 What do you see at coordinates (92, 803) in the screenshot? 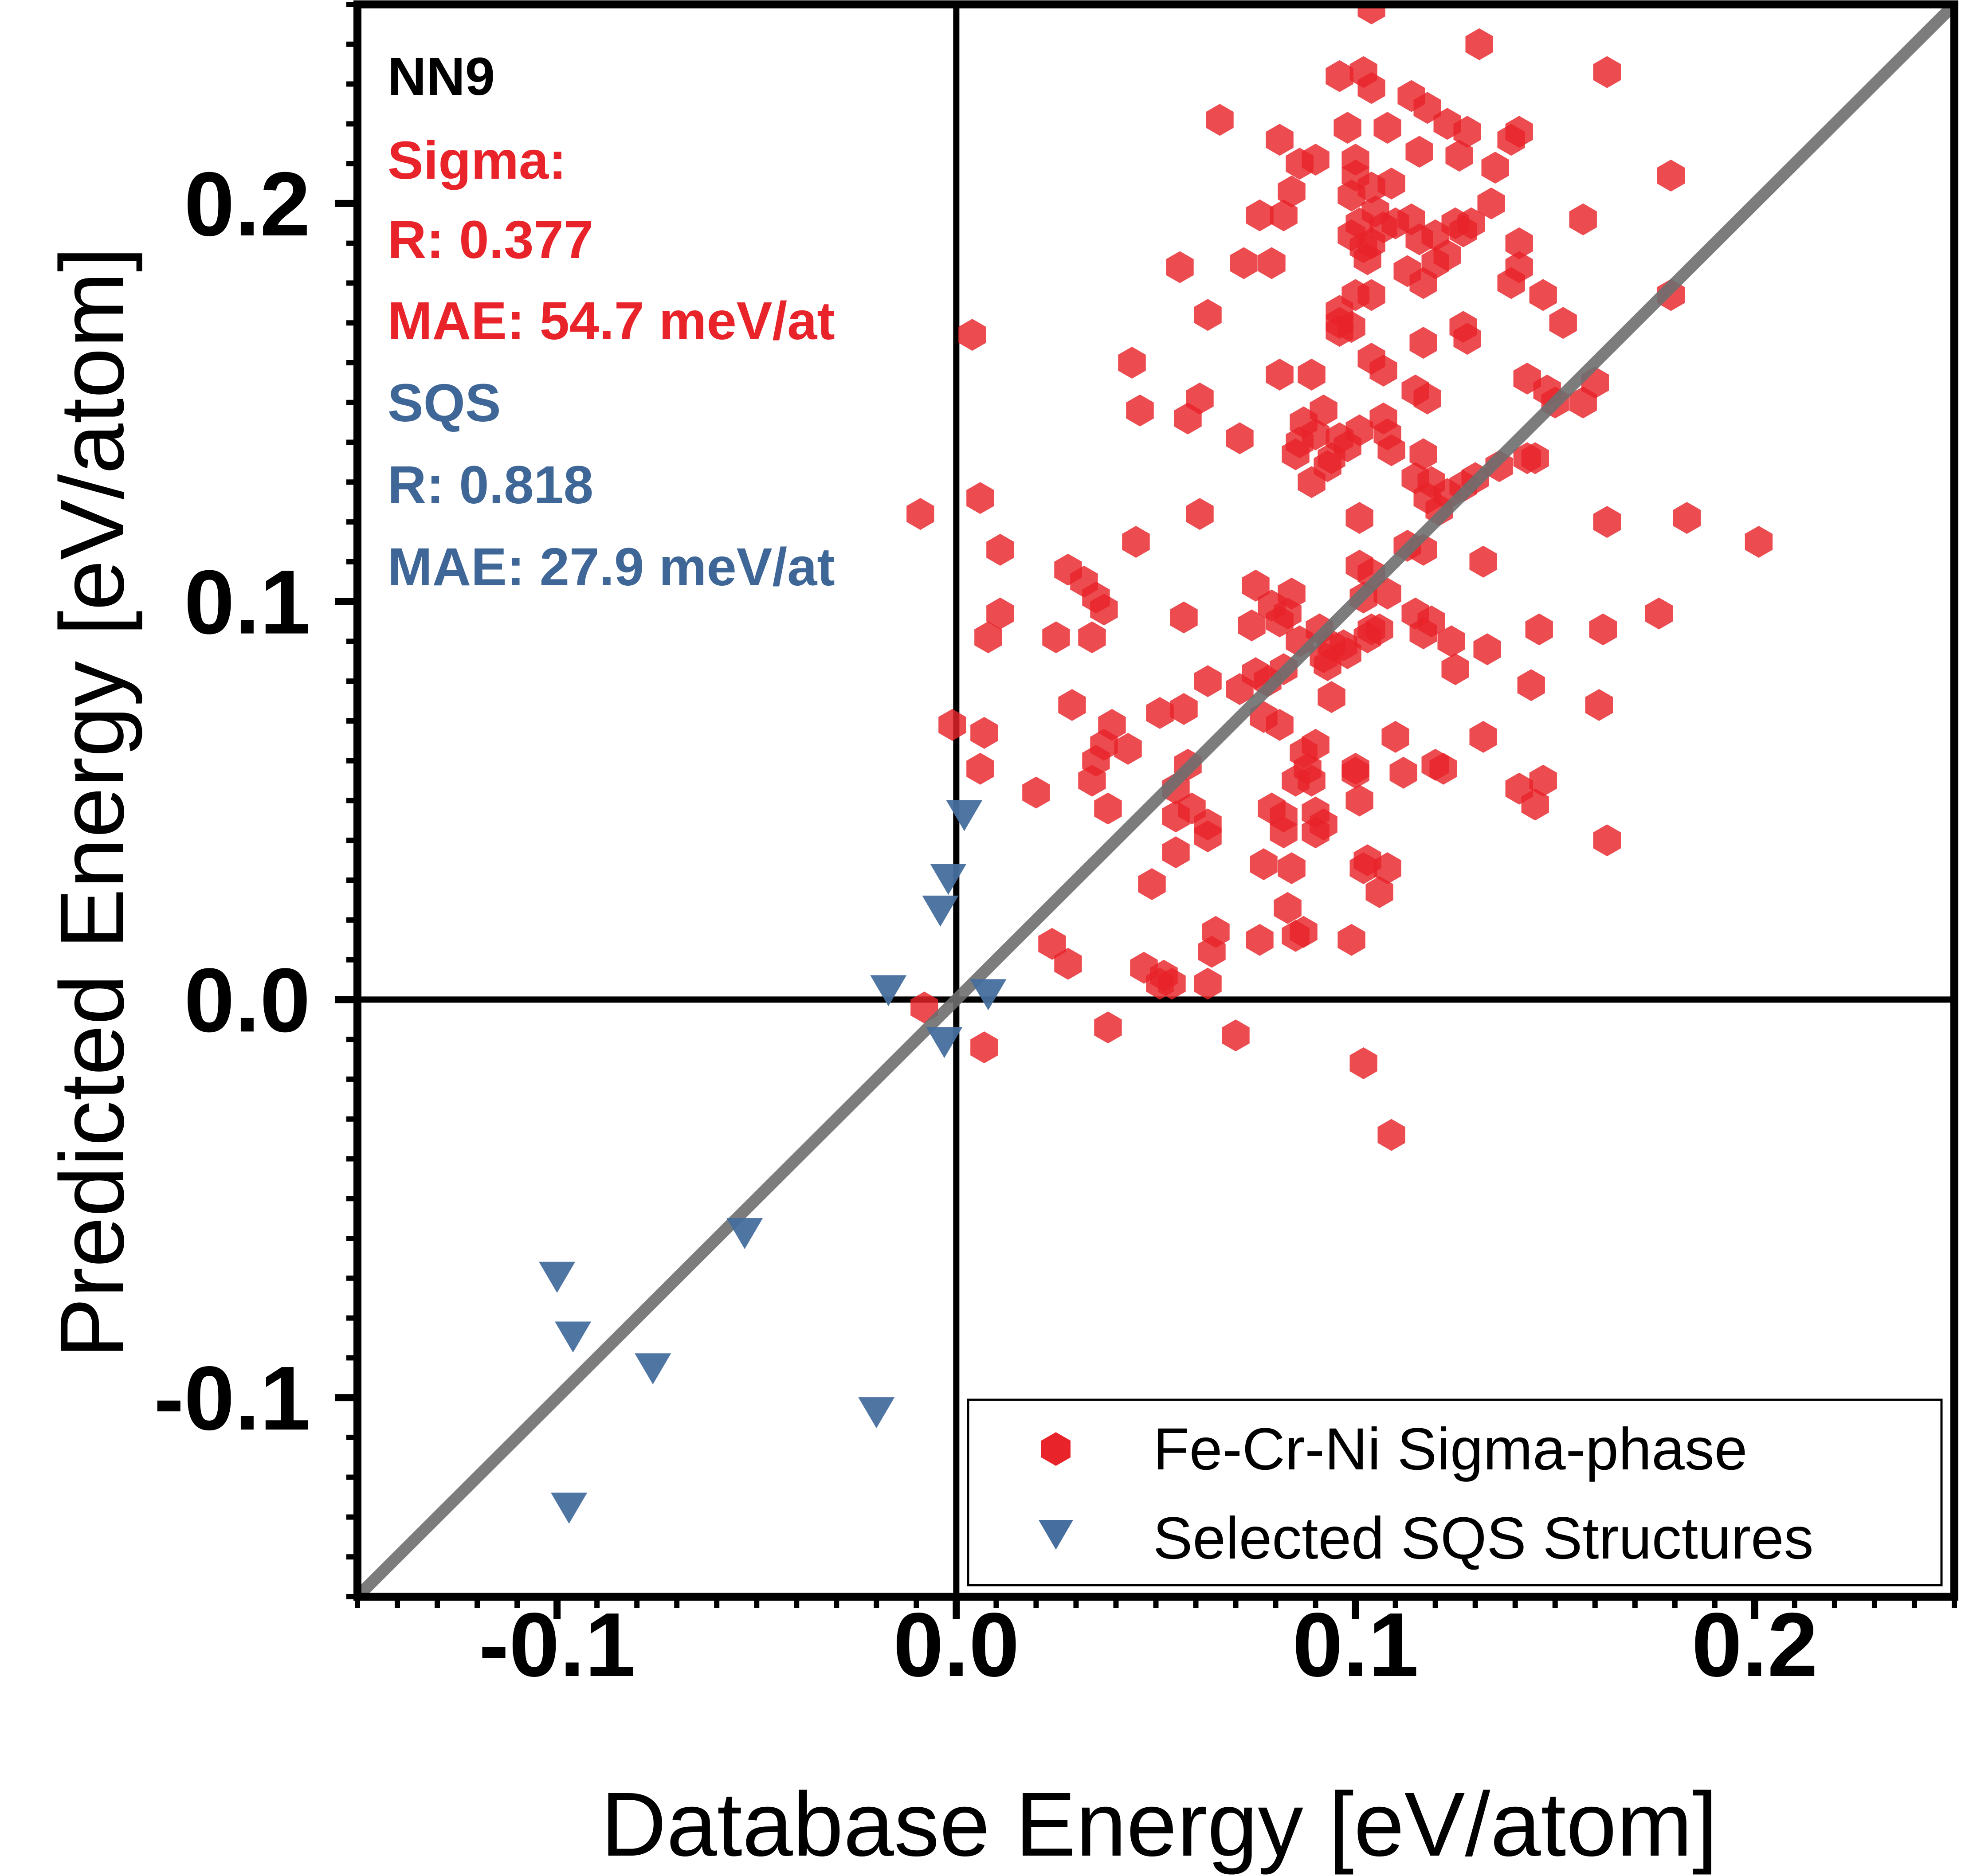
I see `y-axis-title: Predicted Energy [eV/atom]` at bounding box center [92, 803].